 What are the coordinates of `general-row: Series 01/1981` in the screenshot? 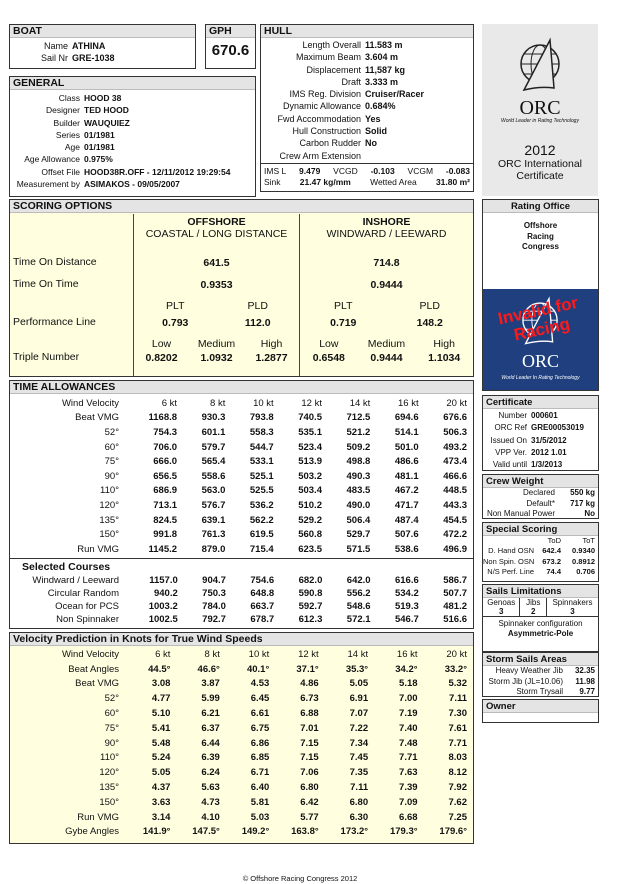 It's located at (132, 135).